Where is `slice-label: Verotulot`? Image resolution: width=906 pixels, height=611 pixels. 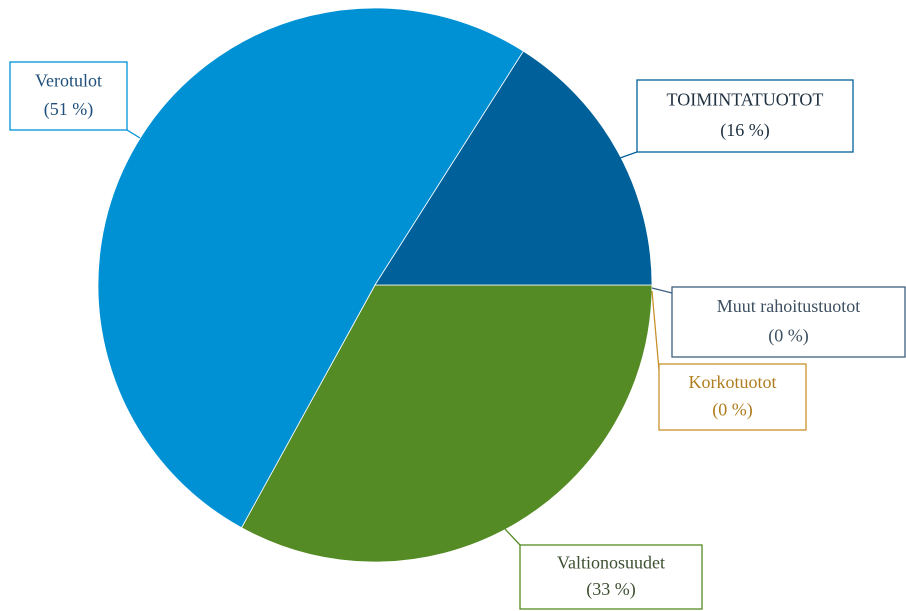
slice-label: Verotulot is located at coordinates (68, 81).